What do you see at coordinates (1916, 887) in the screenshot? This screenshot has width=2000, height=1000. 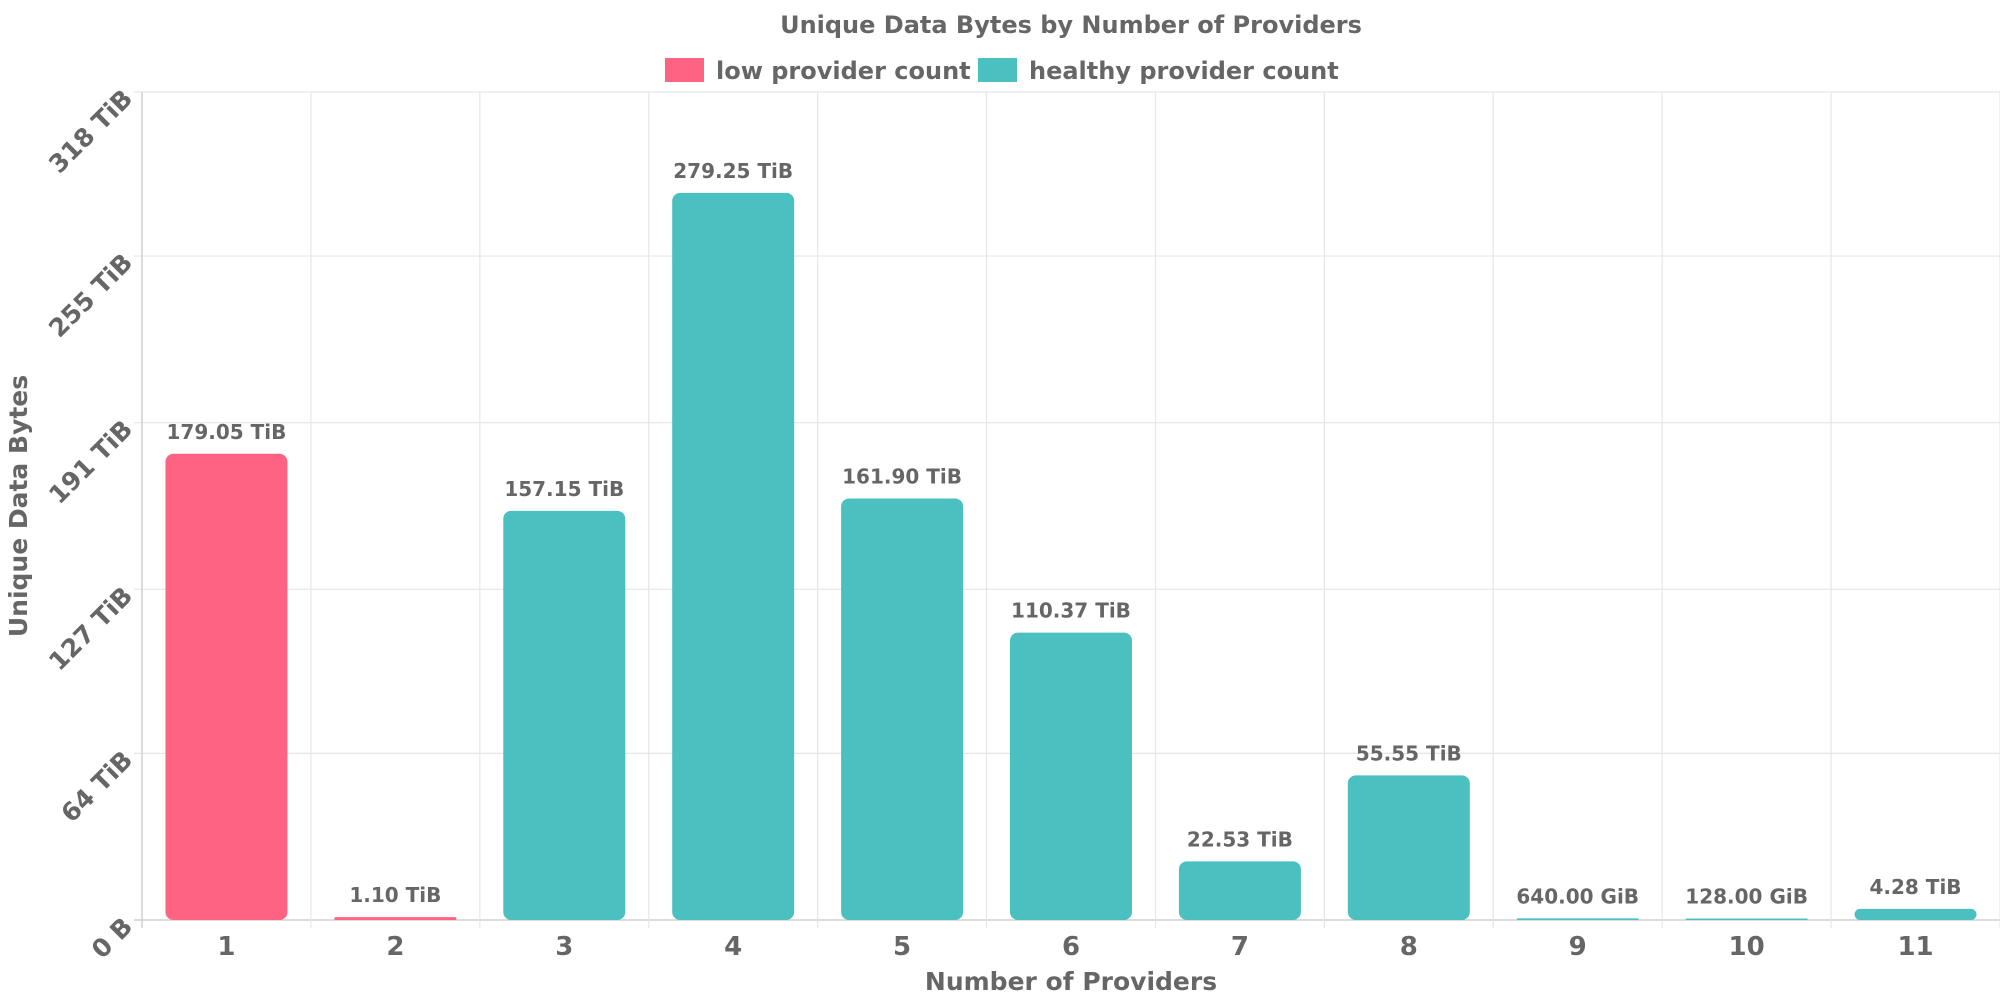 I see `data-label-11: 4.28 TiB` at bounding box center [1916, 887].